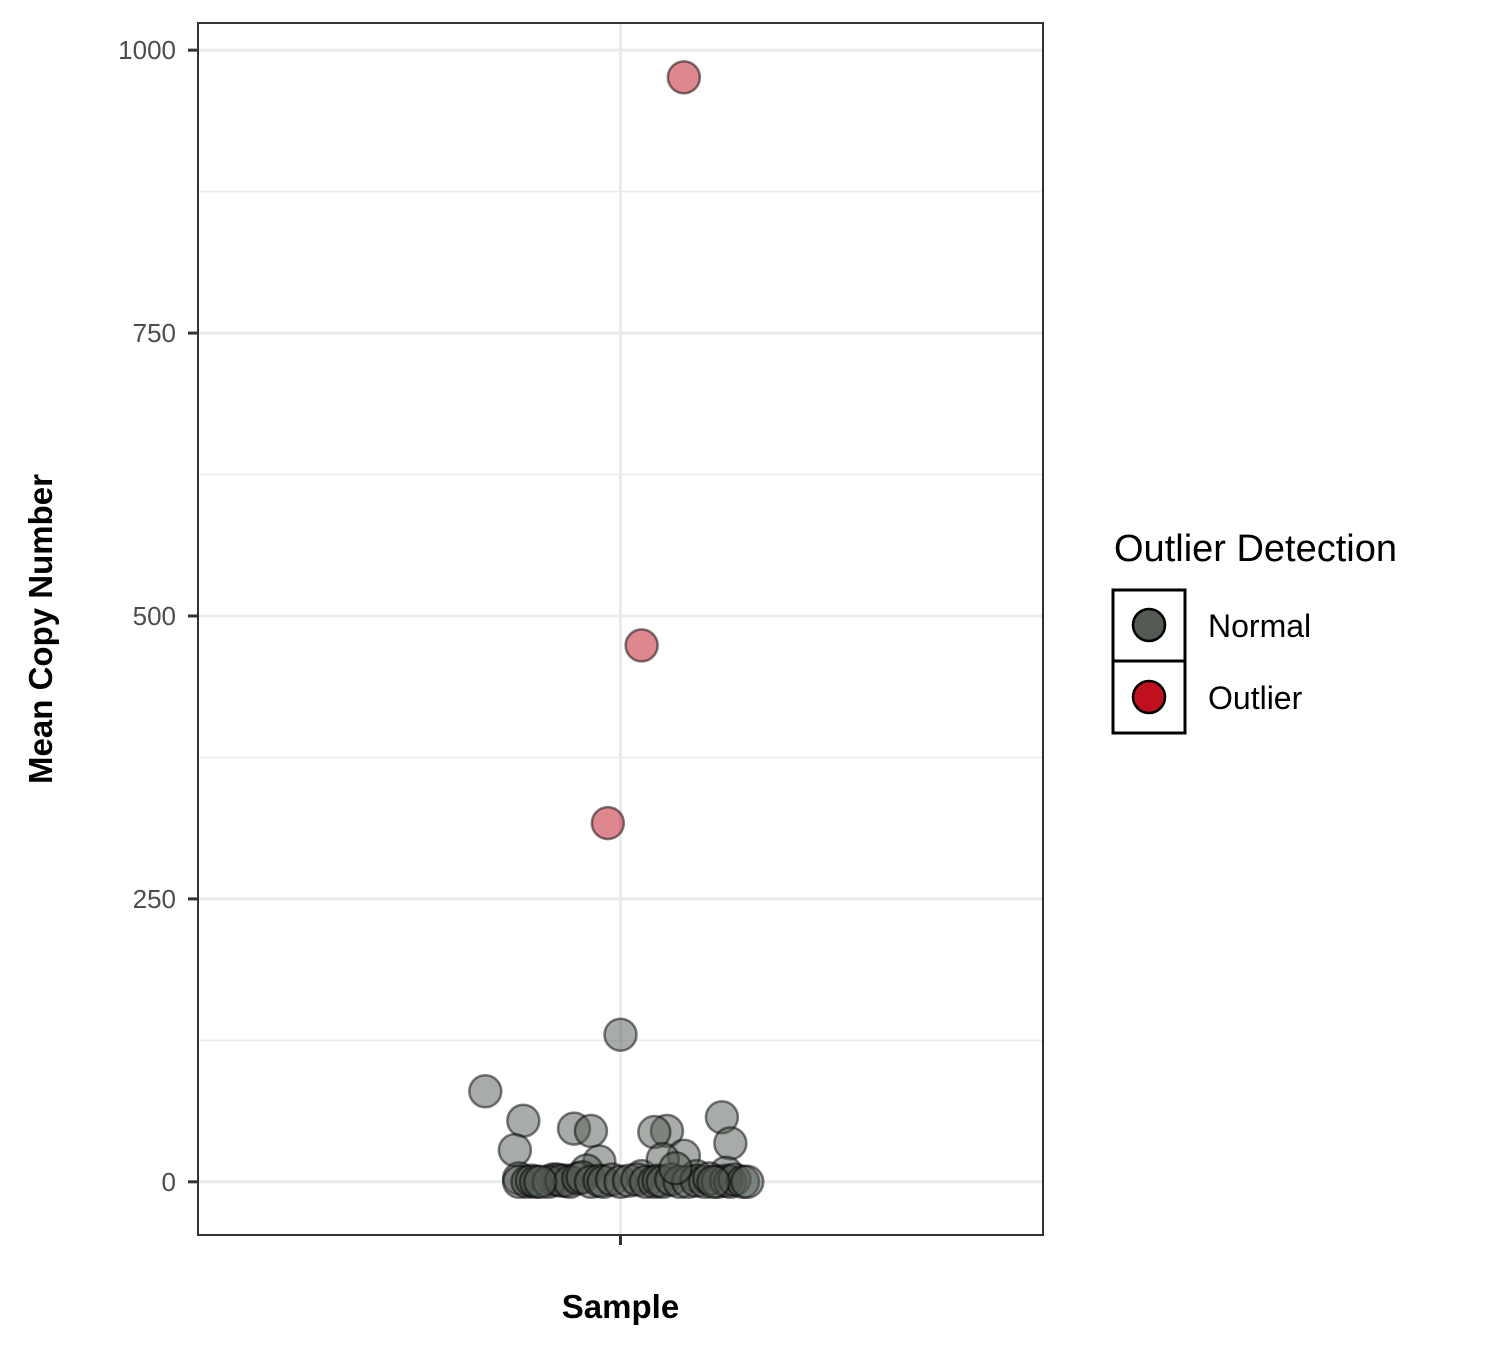 Image resolution: width=1500 pixels, height=1350 pixels. I want to click on legend: Outlier Detection Normal Outlier, so click(1254, 631).